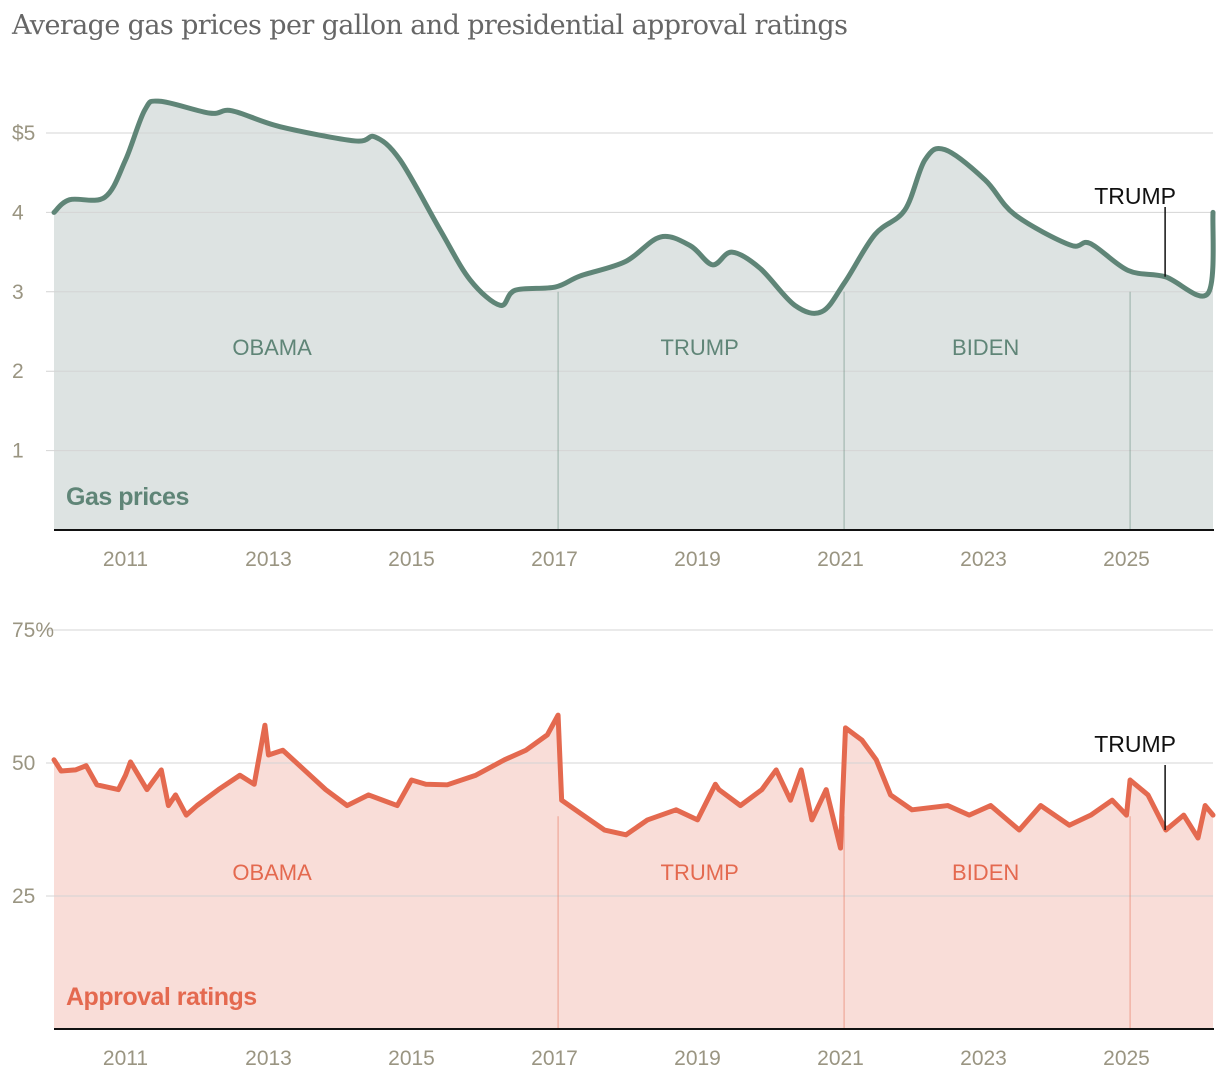 This screenshot has width=1226, height=1080. Describe the element at coordinates (161, 997) in the screenshot. I see `approval-series-label: Approval ratings` at that location.